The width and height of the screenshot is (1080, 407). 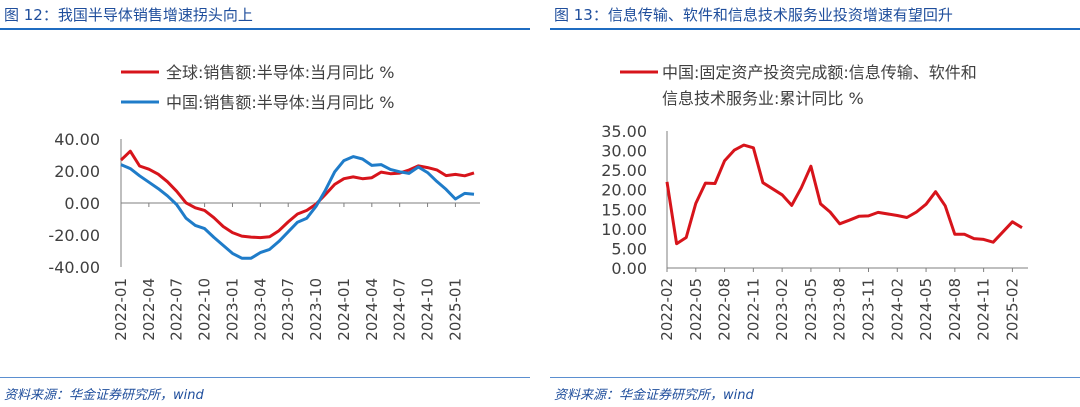 What do you see at coordinates (815, 377) in the screenshot?
I see `right-source-rule` at bounding box center [815, 377].